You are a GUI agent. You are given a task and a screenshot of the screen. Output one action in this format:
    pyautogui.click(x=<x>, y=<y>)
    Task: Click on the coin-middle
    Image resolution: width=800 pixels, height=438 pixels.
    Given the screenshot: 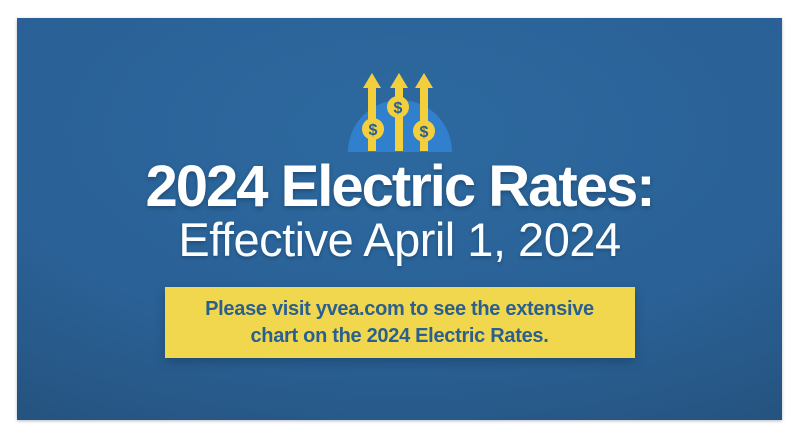 What is the action you would take?
    pyautogui.click(x=398, y=107)
    